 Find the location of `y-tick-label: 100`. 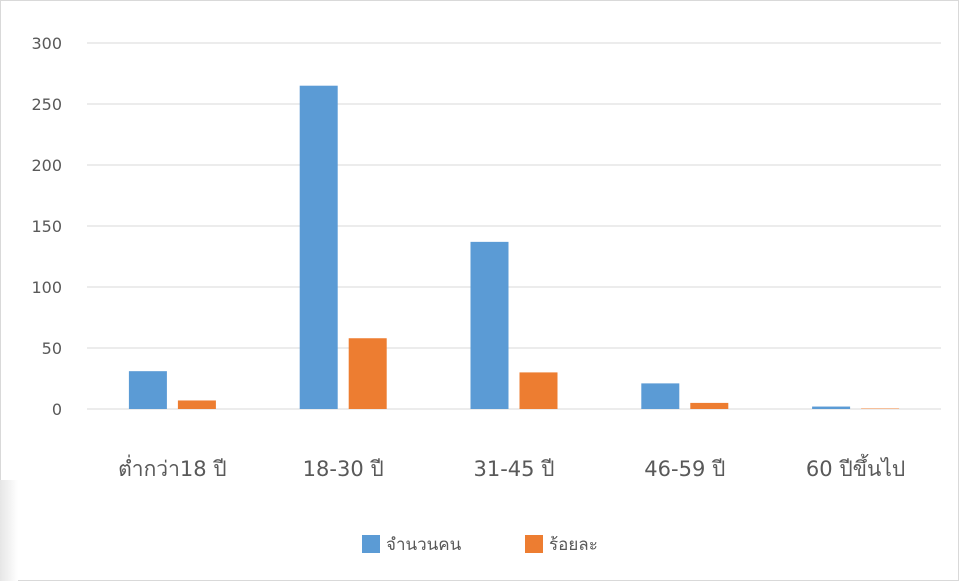

y-tick-label: 100 is located at coordinates (46, 287).